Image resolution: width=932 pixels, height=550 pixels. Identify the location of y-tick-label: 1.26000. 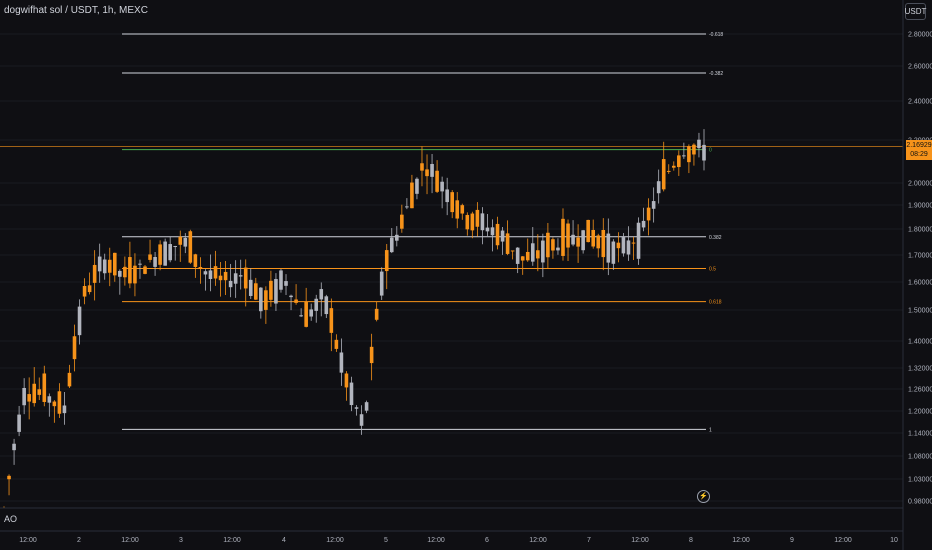
(920, 390).